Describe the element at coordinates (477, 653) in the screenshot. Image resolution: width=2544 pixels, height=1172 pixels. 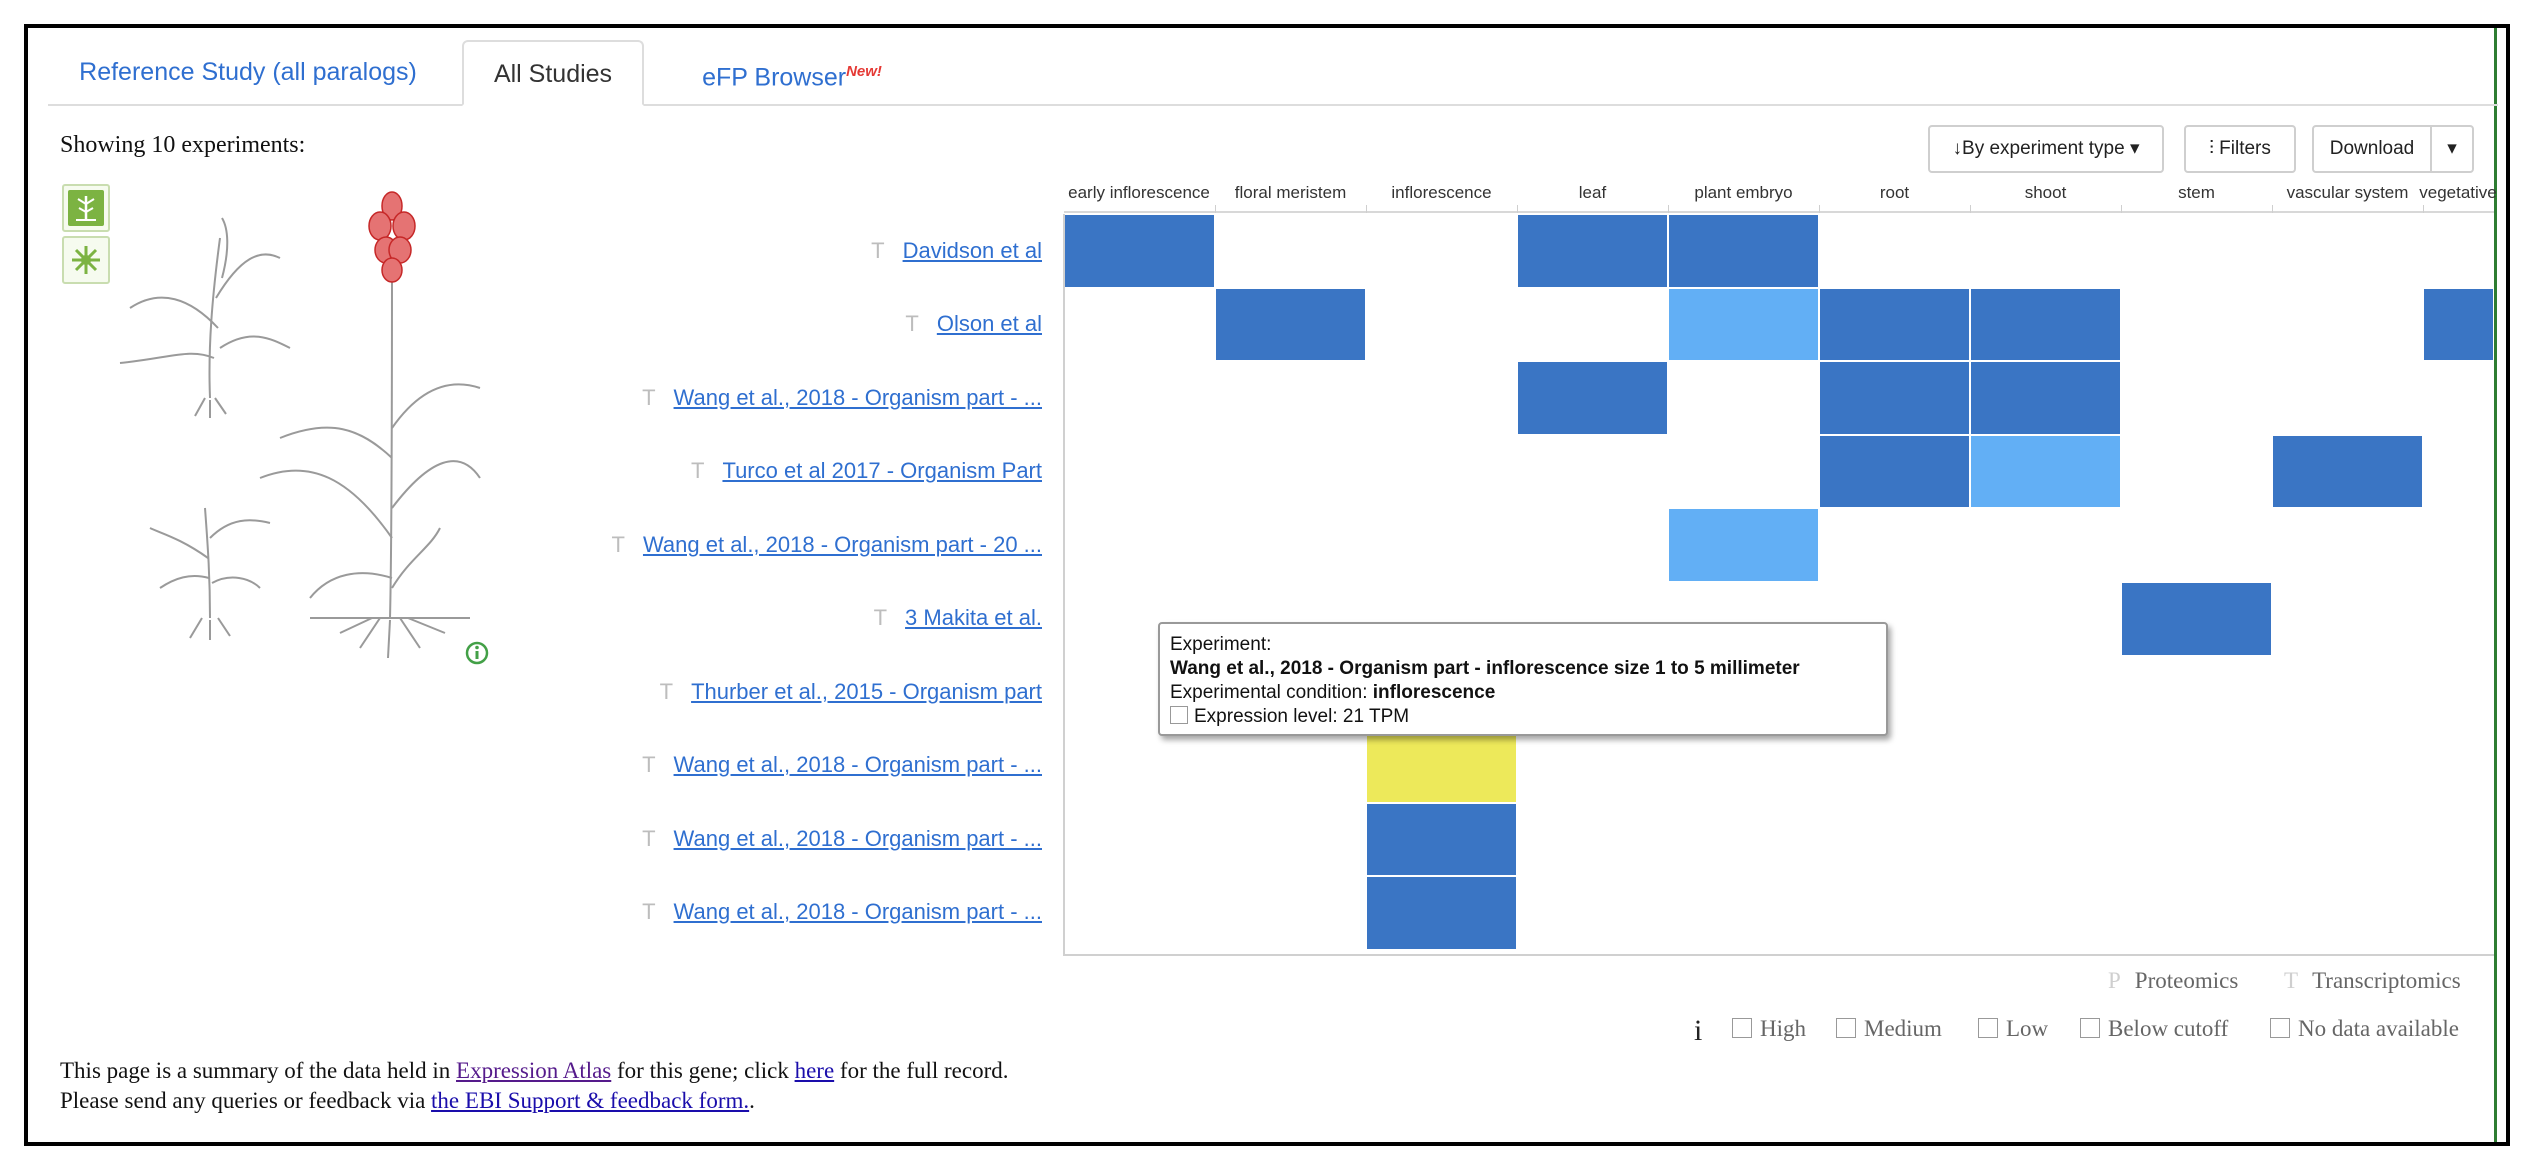
I see `info-circle-icon` at that location.